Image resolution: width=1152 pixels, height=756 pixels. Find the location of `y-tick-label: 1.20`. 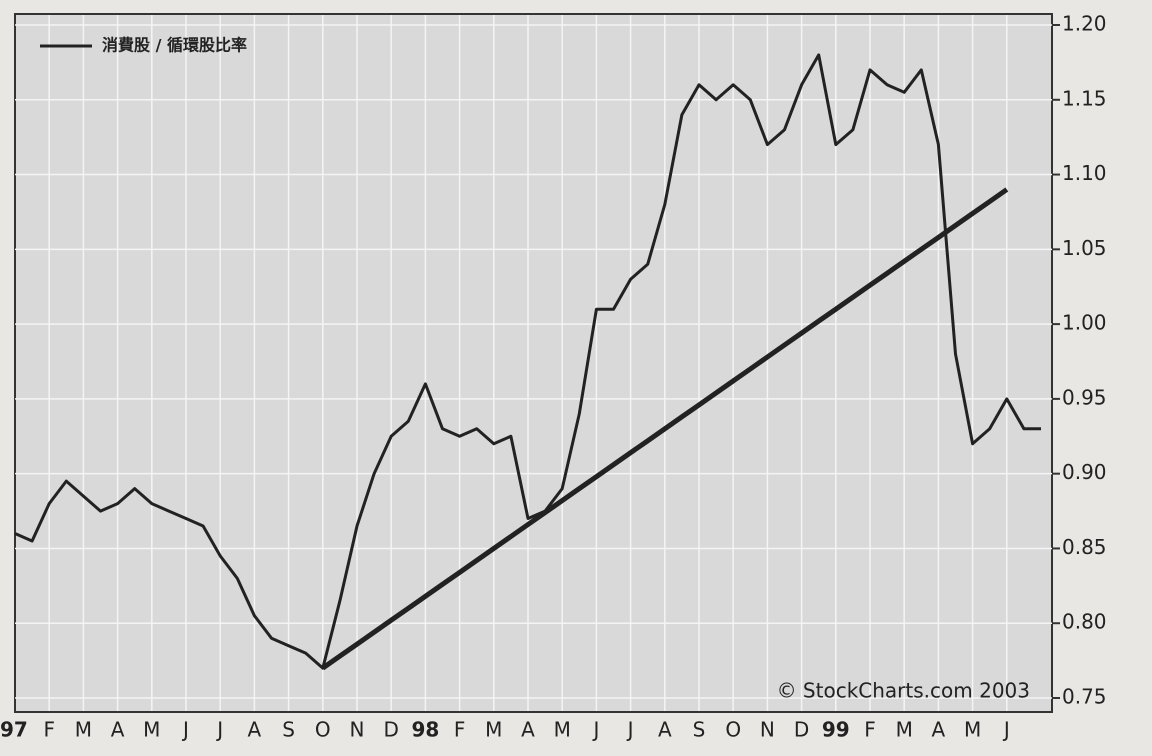

y-tick-label: 1.20 is located at coordinates (1084, 24).